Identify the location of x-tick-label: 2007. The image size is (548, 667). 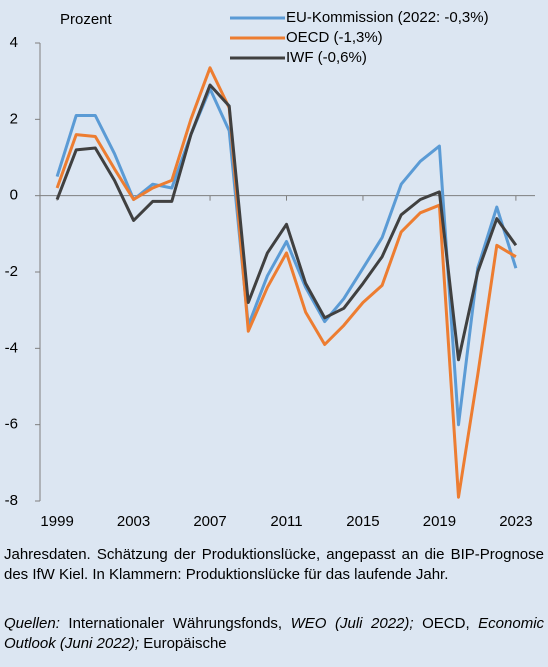
(209, 521).